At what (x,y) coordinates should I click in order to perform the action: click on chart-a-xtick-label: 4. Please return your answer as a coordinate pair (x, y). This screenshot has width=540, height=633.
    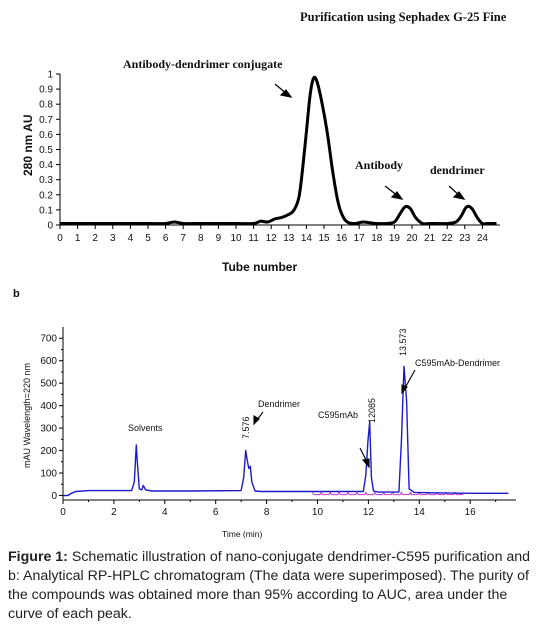
    Looking at the image, I should click on (131, 238).